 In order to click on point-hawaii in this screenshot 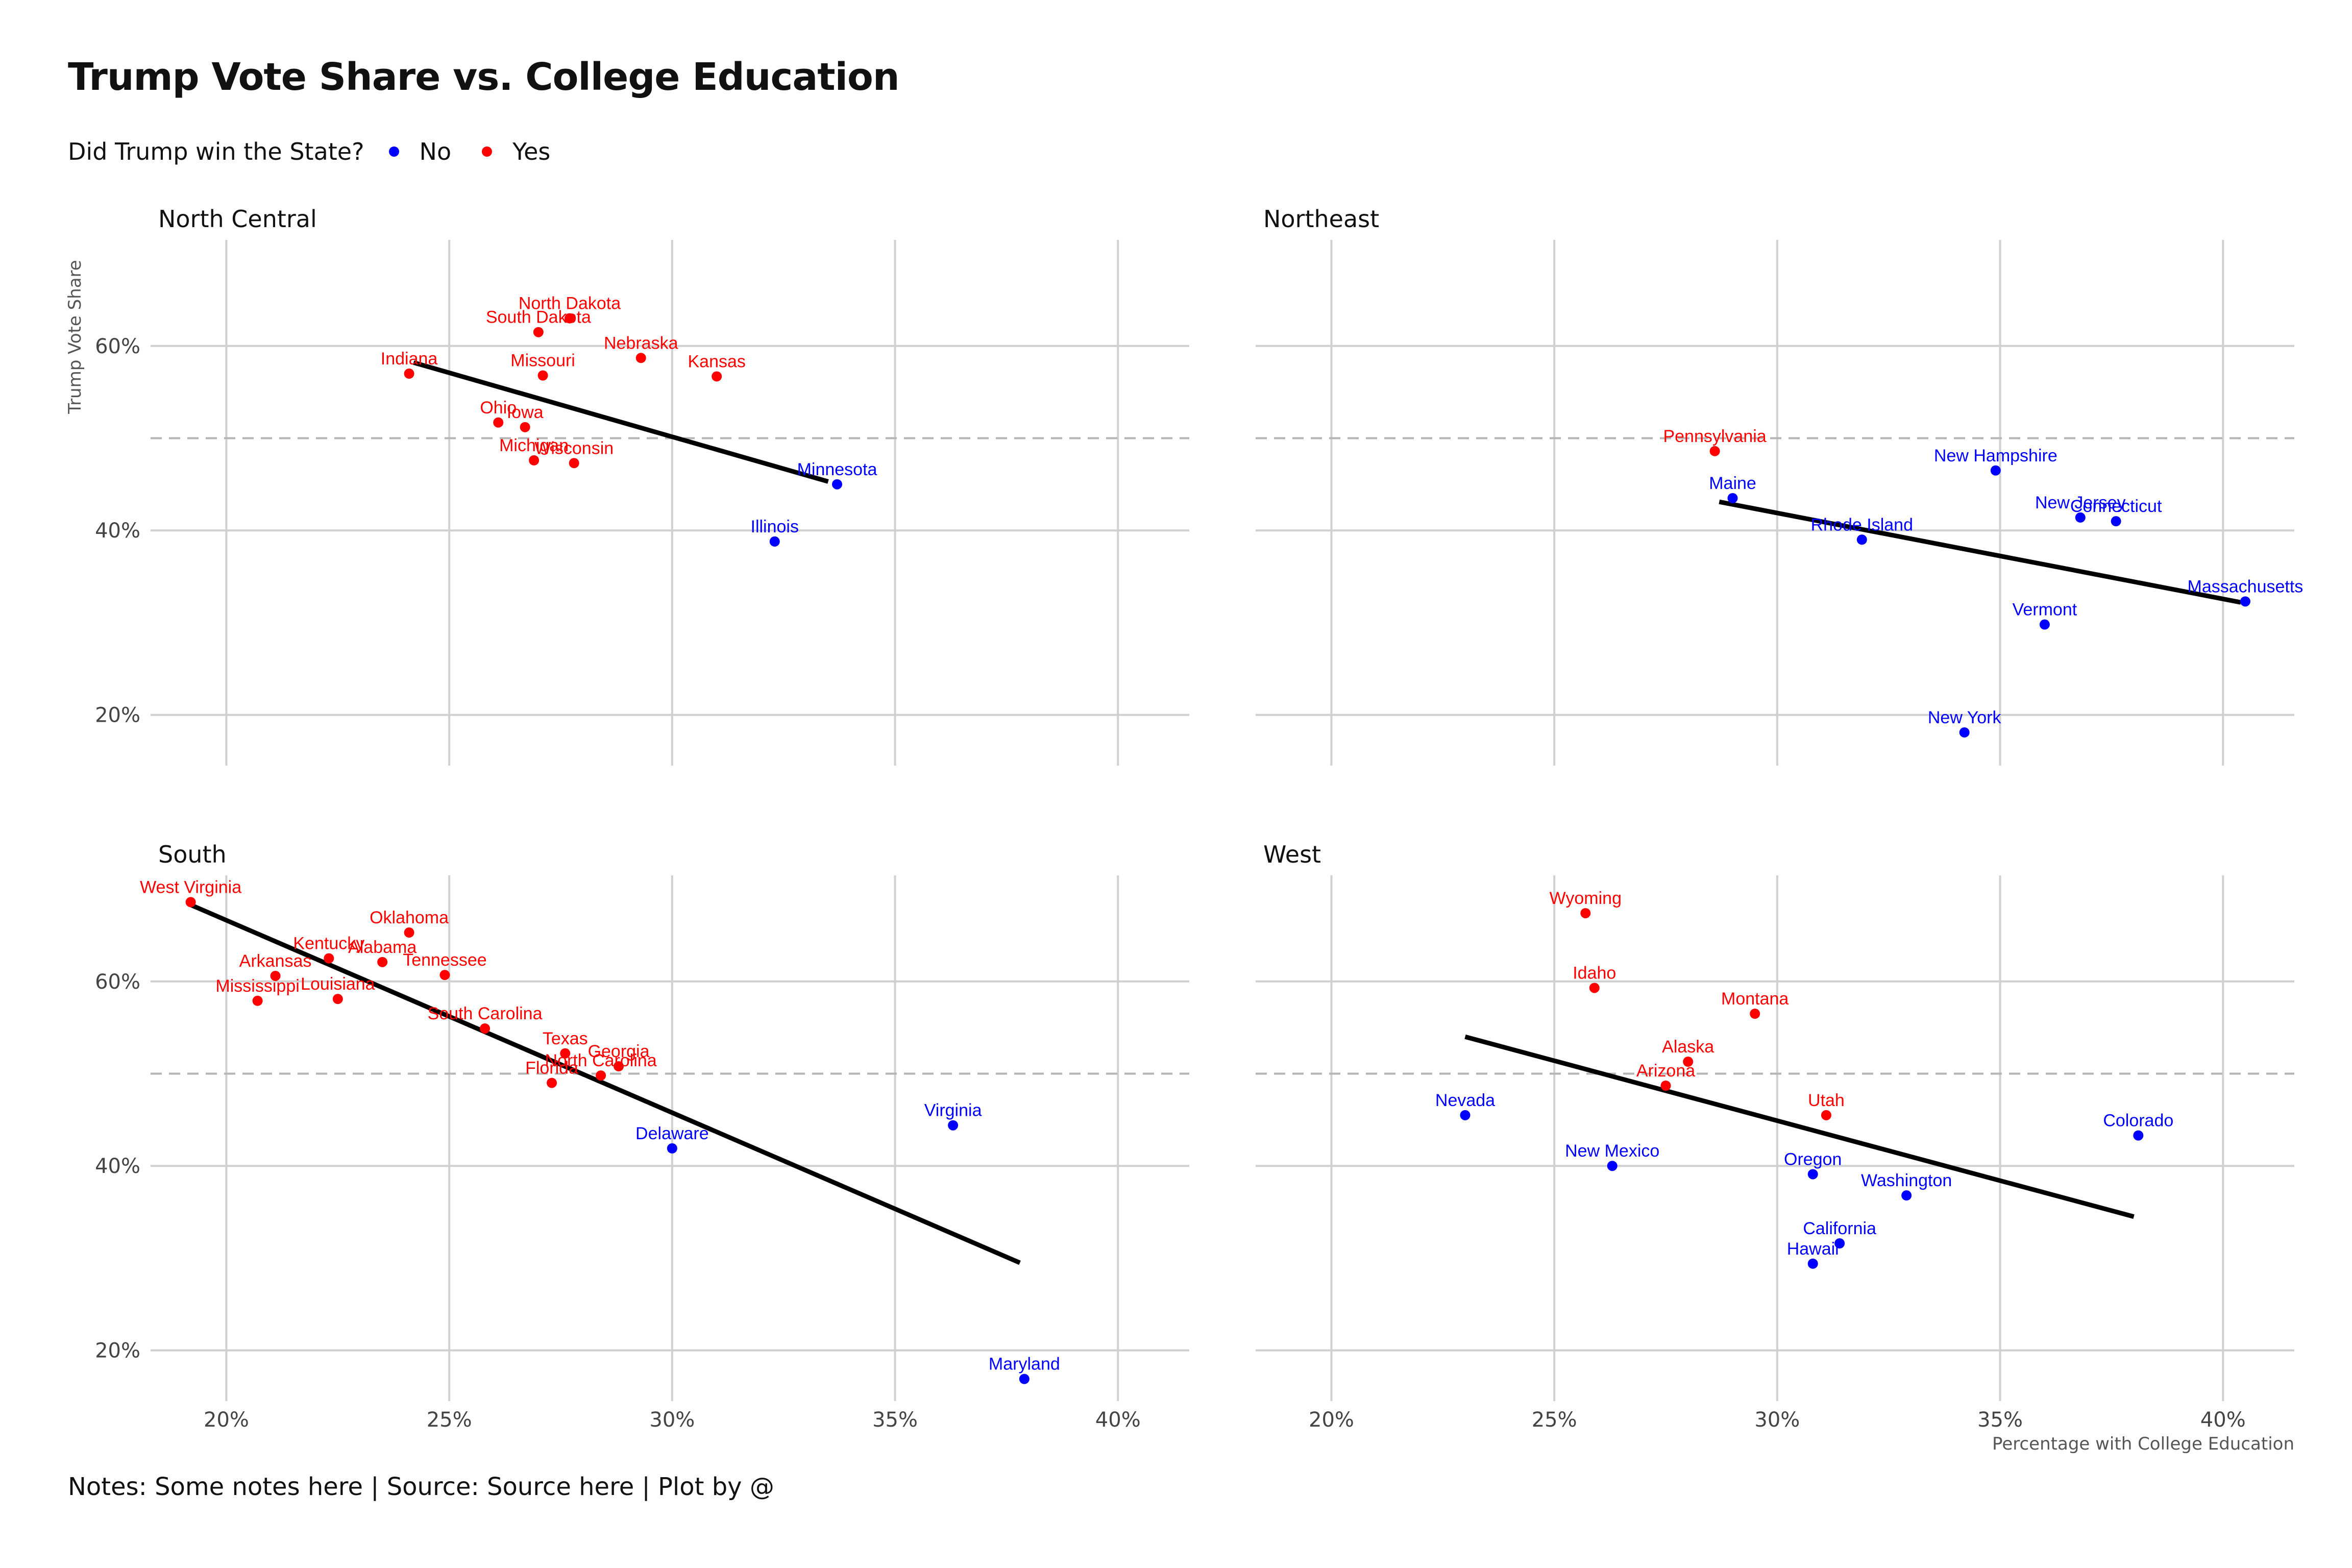, I will do `click(1812, 1263)`.